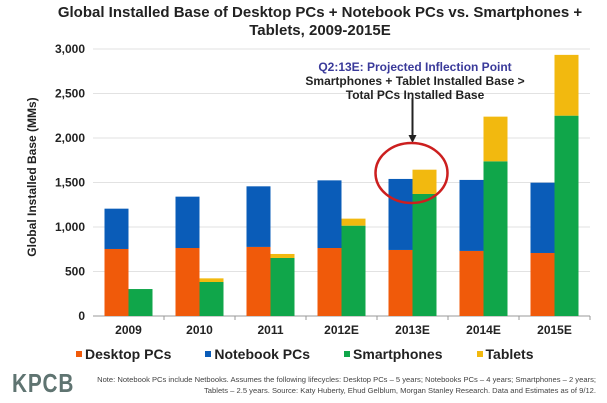 This screenshot has height=403, width=607. I want to click on legend-label: Notebook PCs, so click(262, 354).